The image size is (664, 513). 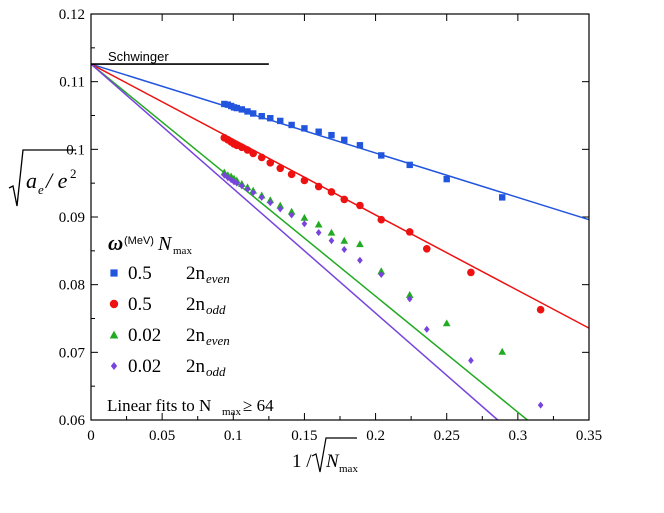 What do you see at coordinates (165, 244) in the screenshot?
I see `legend-n: N` at bounding box center [165, 244].